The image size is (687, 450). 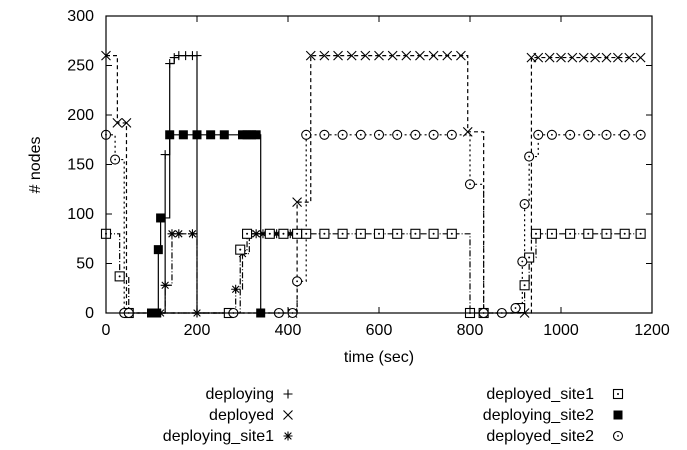 I want to click on legend-marker-deployed, so click(x=288, y=415).